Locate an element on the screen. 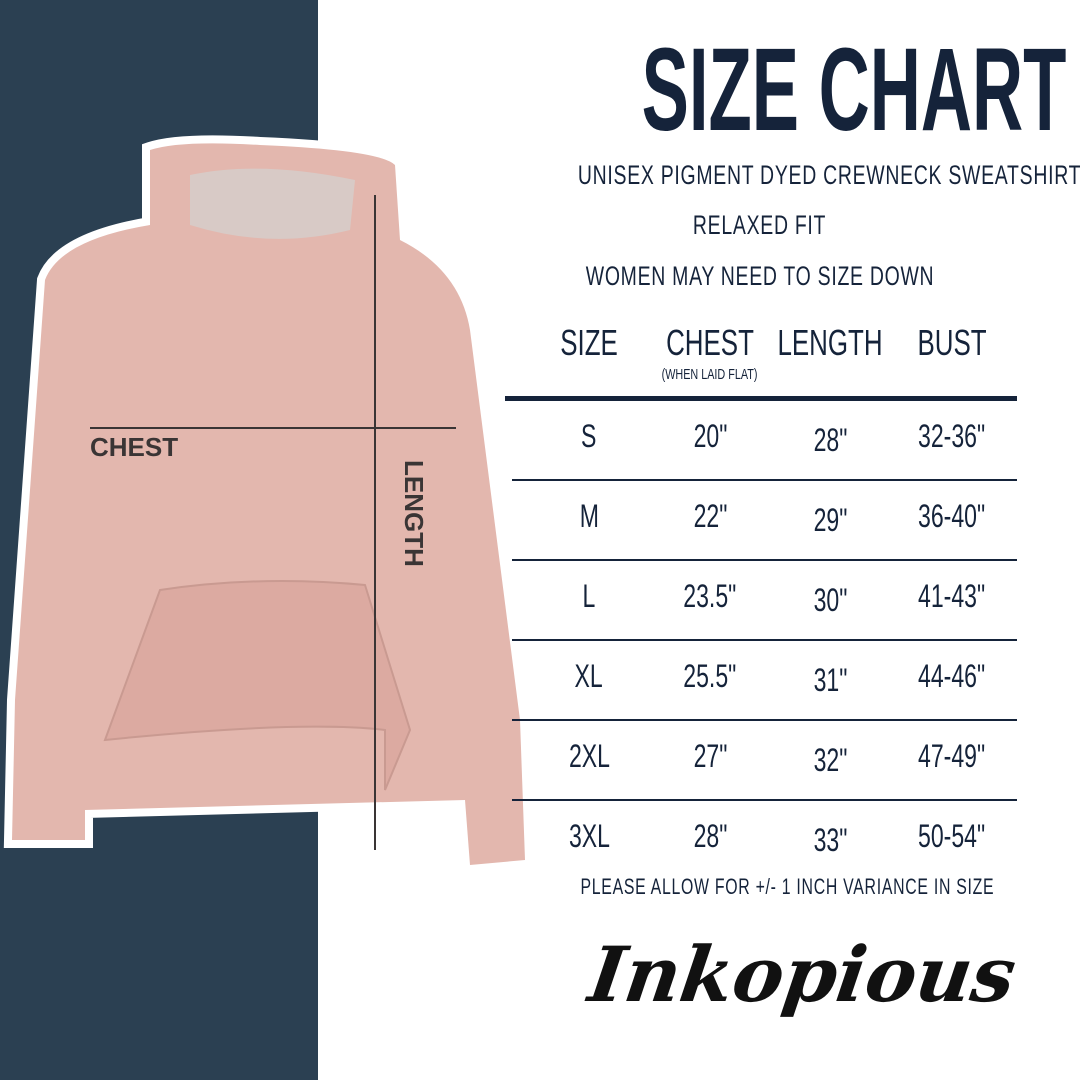 This screenshot has height=1080, width=1080. cell-bust: 36-40" is located at coordinates (952, 516).